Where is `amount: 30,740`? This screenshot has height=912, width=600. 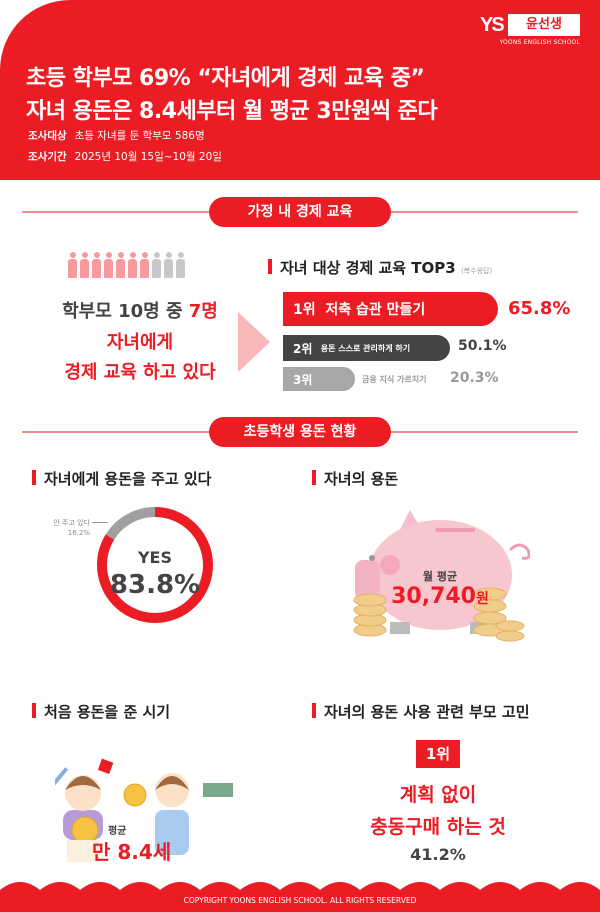
amount: 30,740 is located at coordinates (433, 596).